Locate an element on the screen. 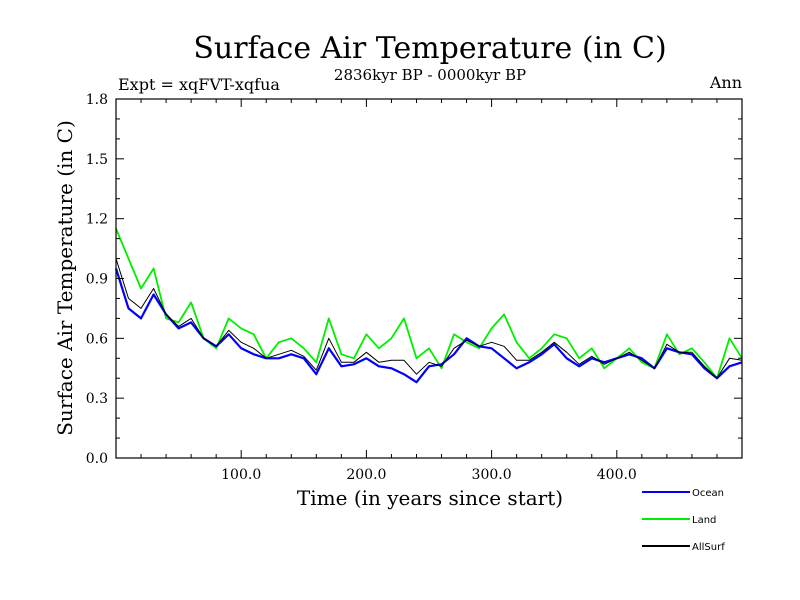 This screenshot has height=600, width=800. y-tick-label: 1.8 is located at coordinates (97, 100).